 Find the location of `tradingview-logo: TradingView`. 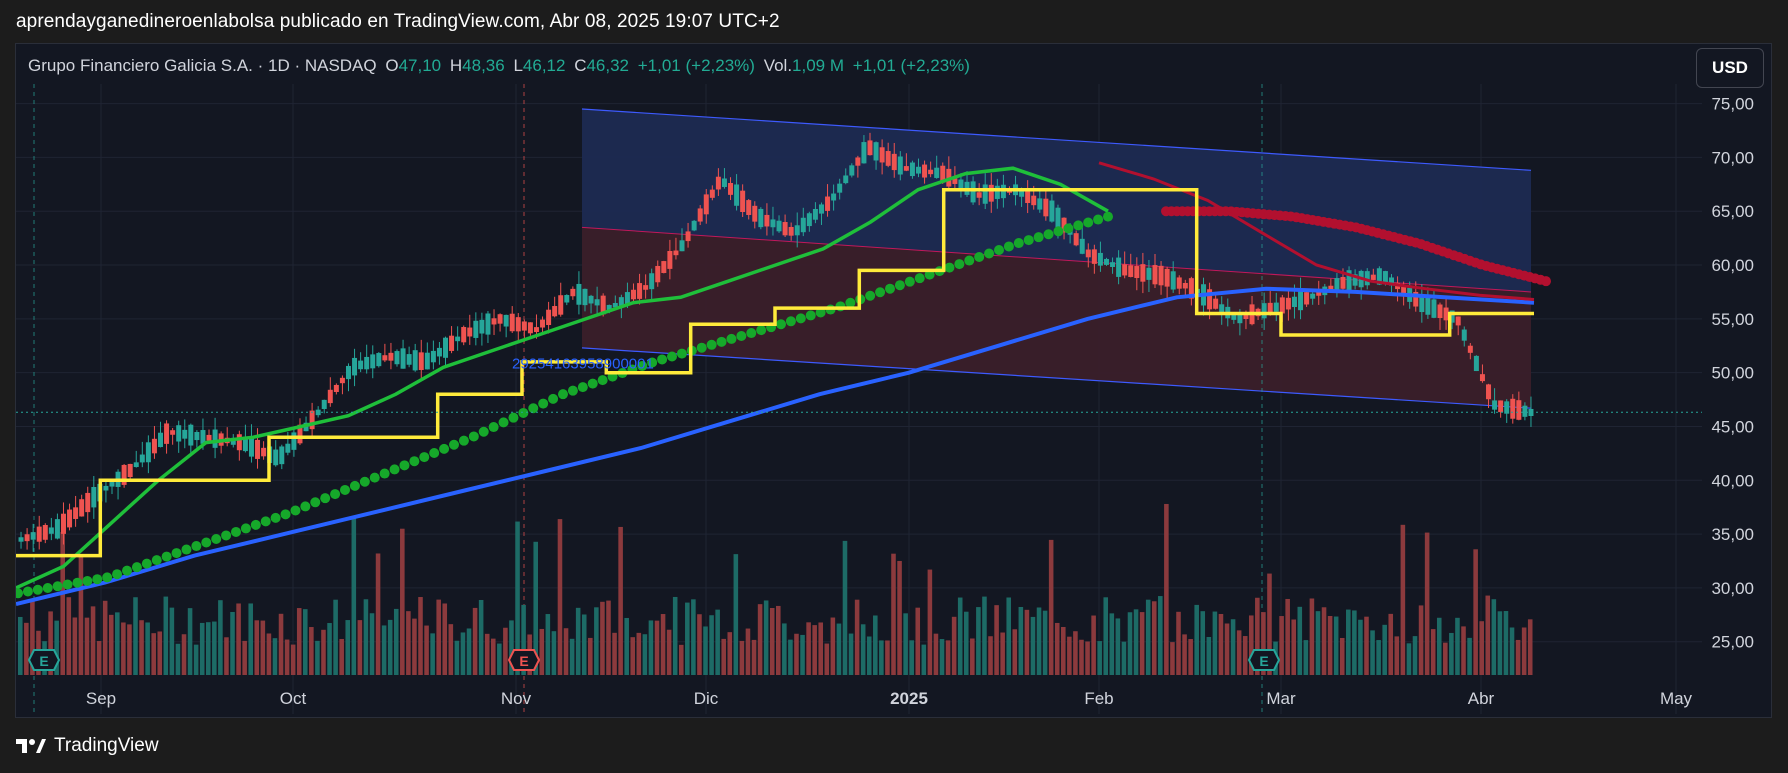

tradingview-logo: TradingView is located at coordinates (87, 746).